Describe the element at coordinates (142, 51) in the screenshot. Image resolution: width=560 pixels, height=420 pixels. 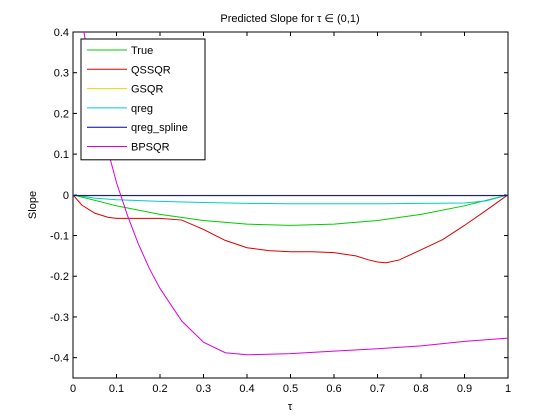
I see `legend-label-true: True` at that location.